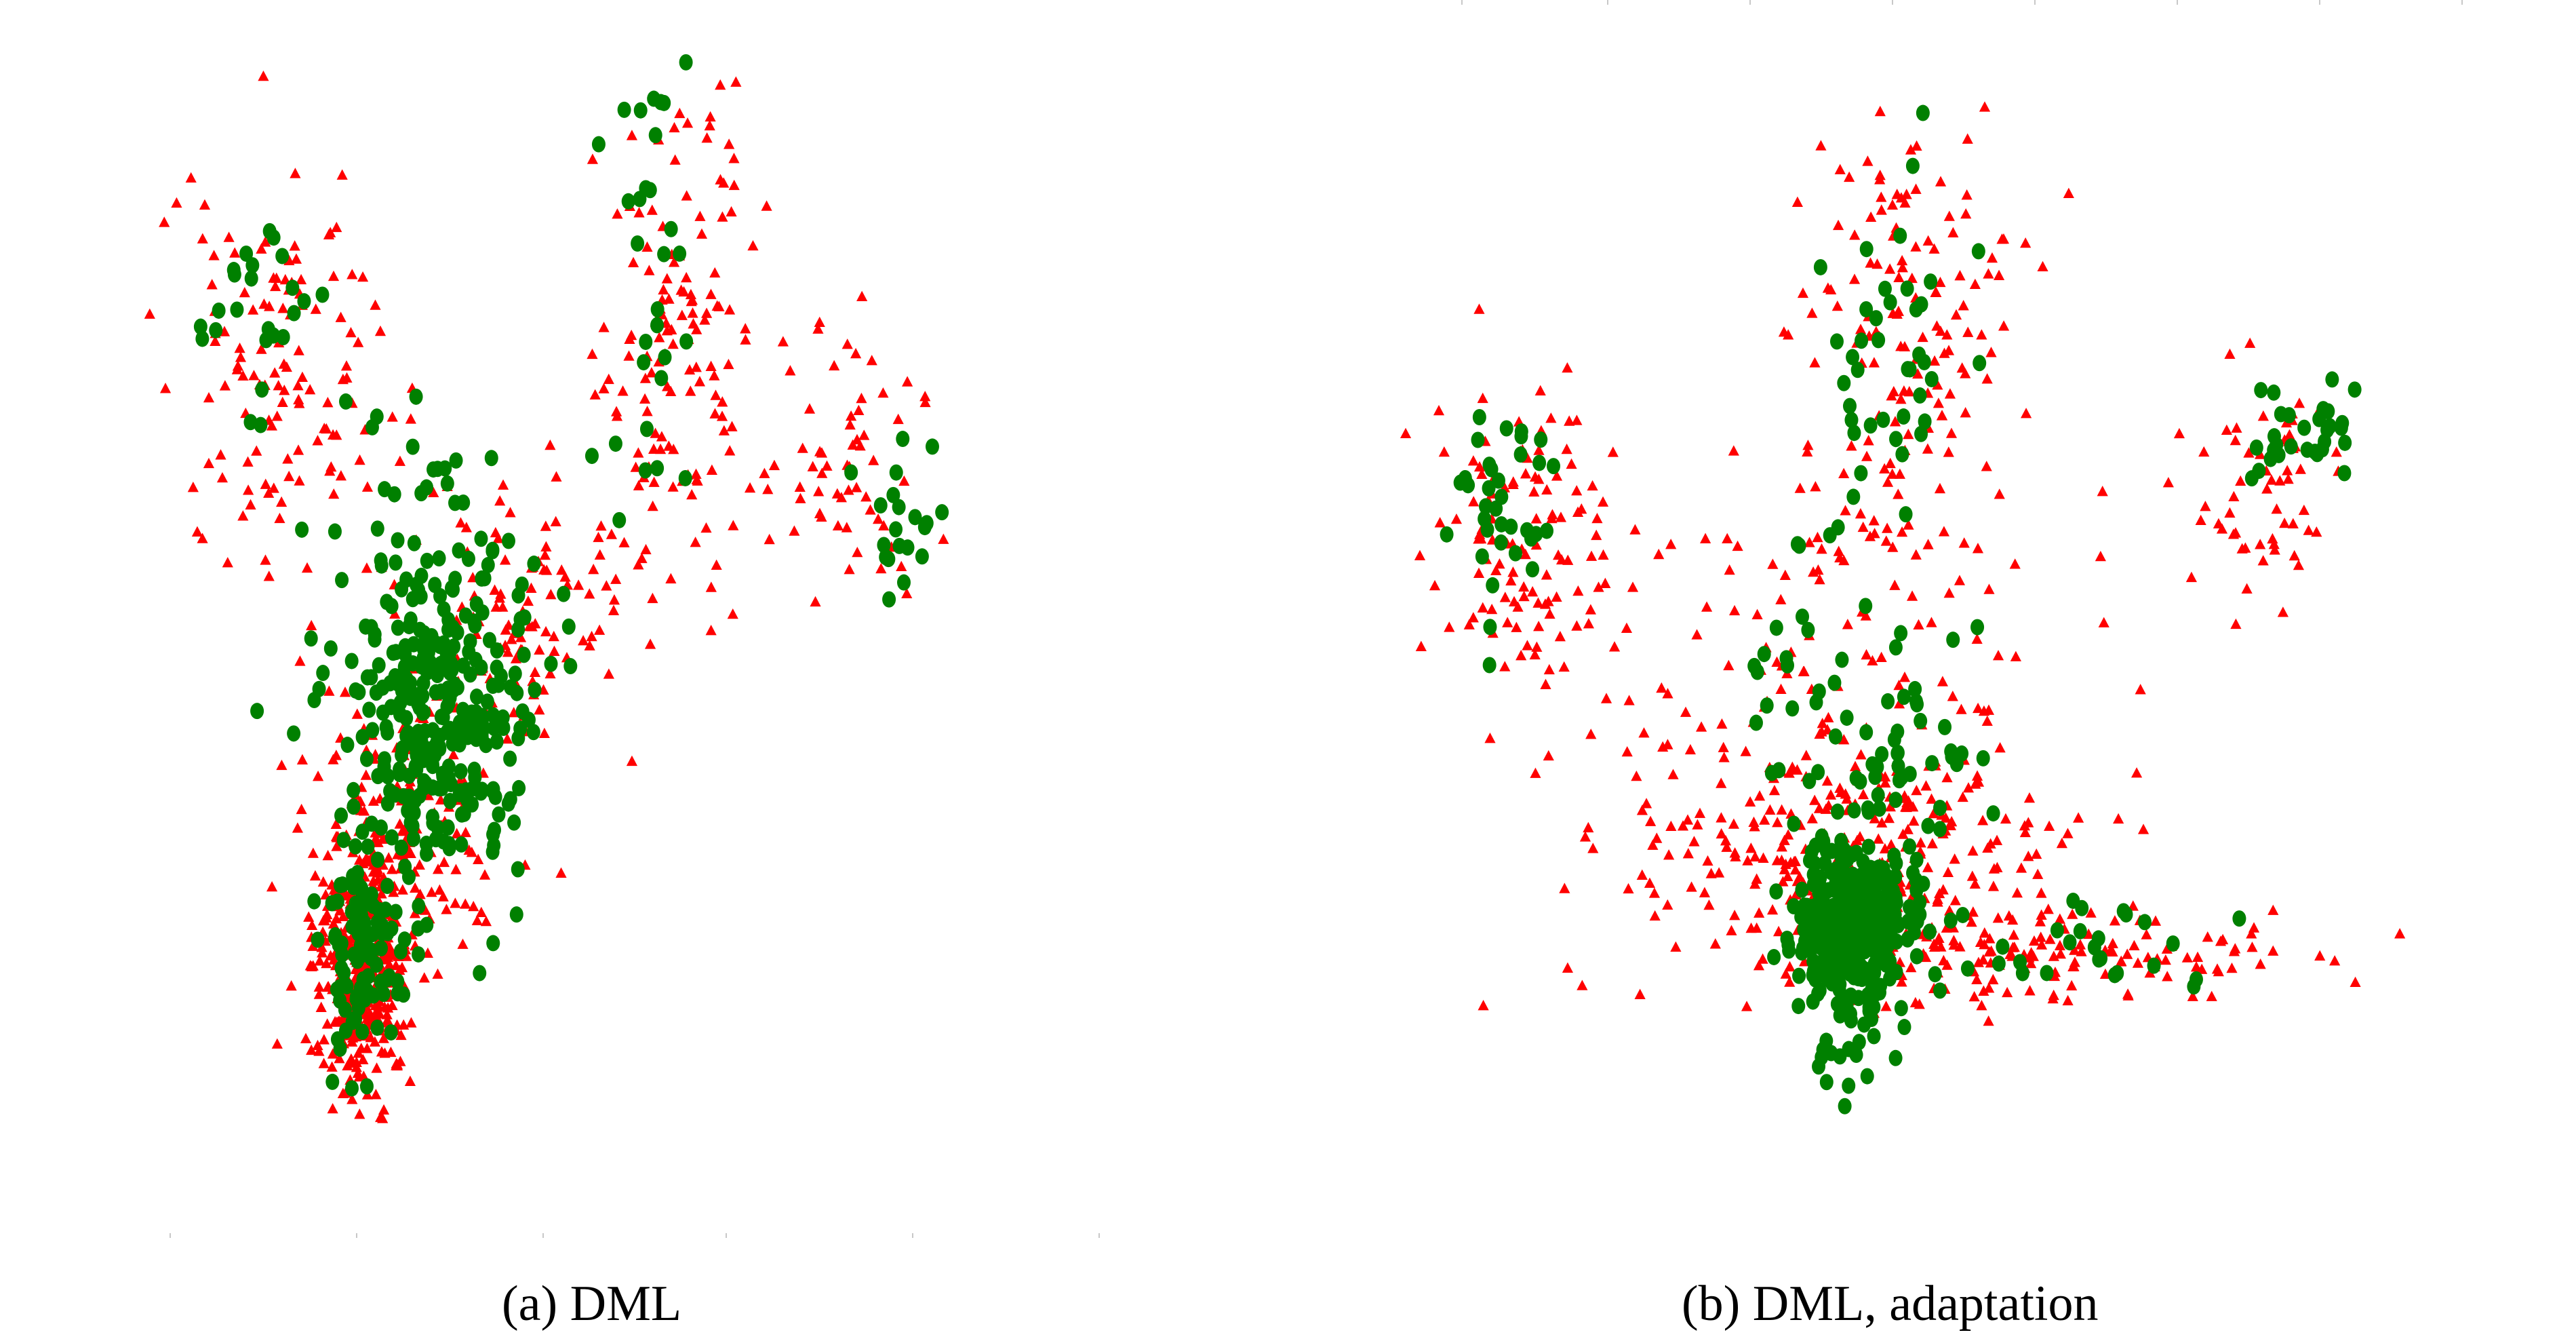 The height and width of the screenshot is (1339, 2576). I want to click on x-axis-ticks-b, so click(1288, 2).